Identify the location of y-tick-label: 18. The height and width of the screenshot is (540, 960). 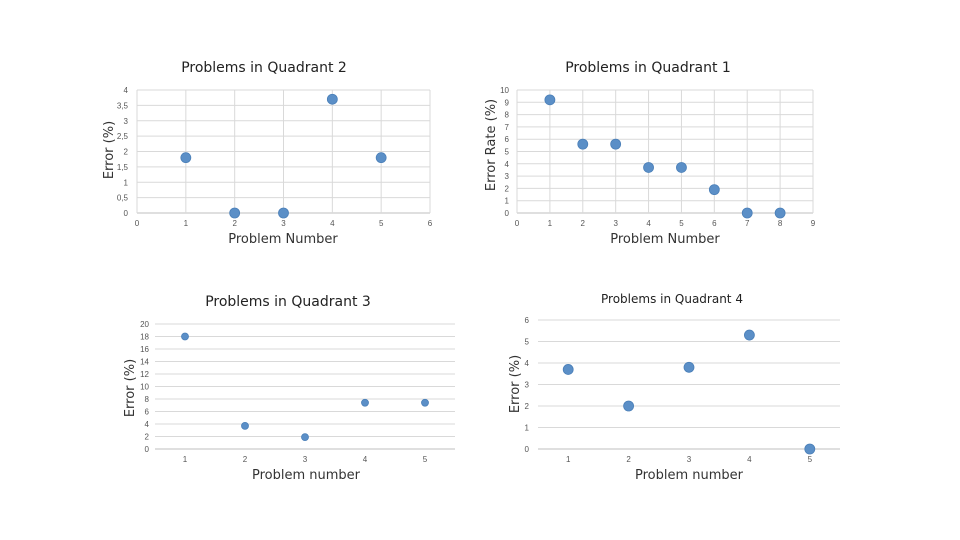
(144, 337).